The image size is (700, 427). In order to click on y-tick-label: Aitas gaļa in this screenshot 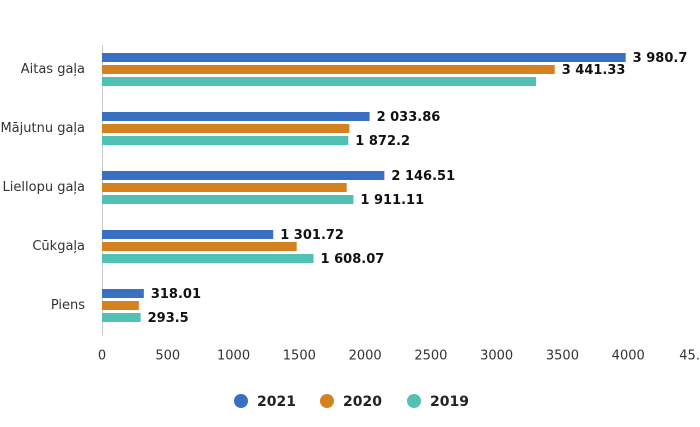, I will do `click(53, 69)`.